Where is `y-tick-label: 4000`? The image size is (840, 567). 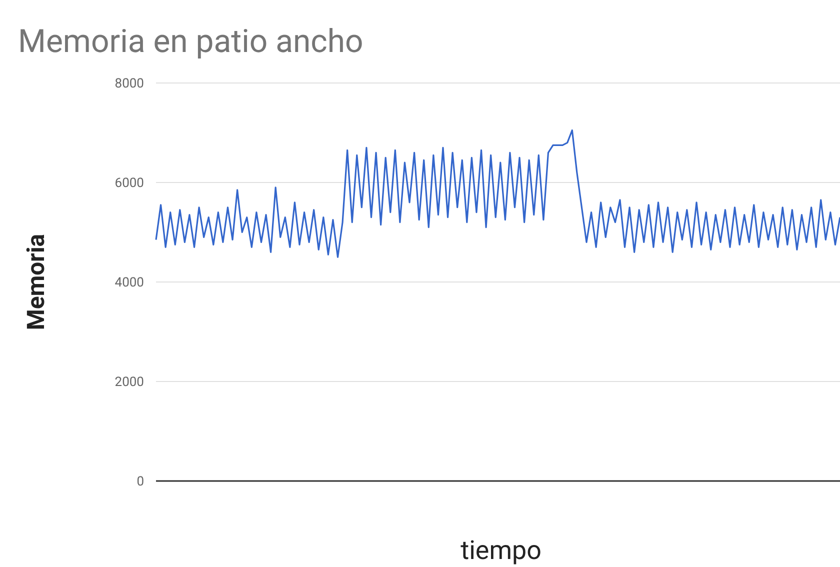 y-tick-label: 4000 is located at coordinates (129, 283).